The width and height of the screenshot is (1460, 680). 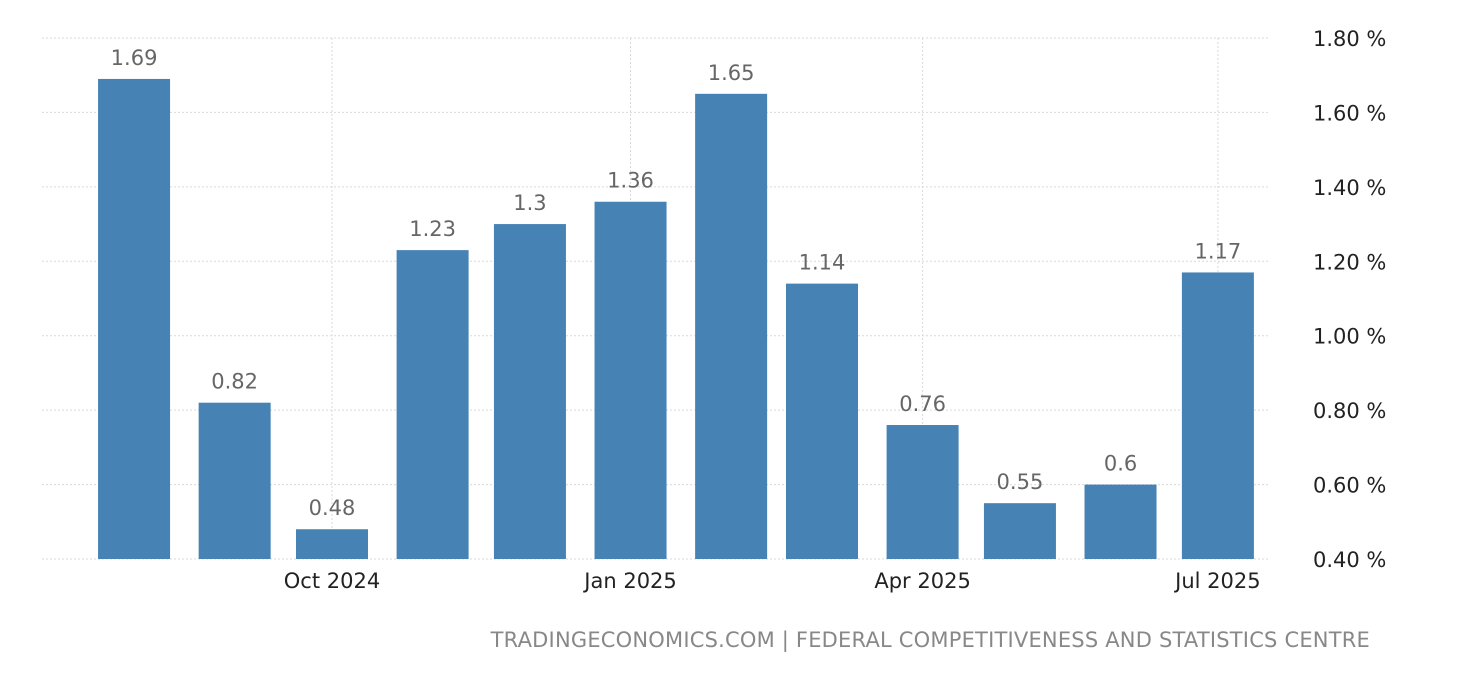 What do you see at coordinates (1349, 337) in the screenshot?
I see `y-tick-label: 1.00 %` at bounding box center [1349, 337].